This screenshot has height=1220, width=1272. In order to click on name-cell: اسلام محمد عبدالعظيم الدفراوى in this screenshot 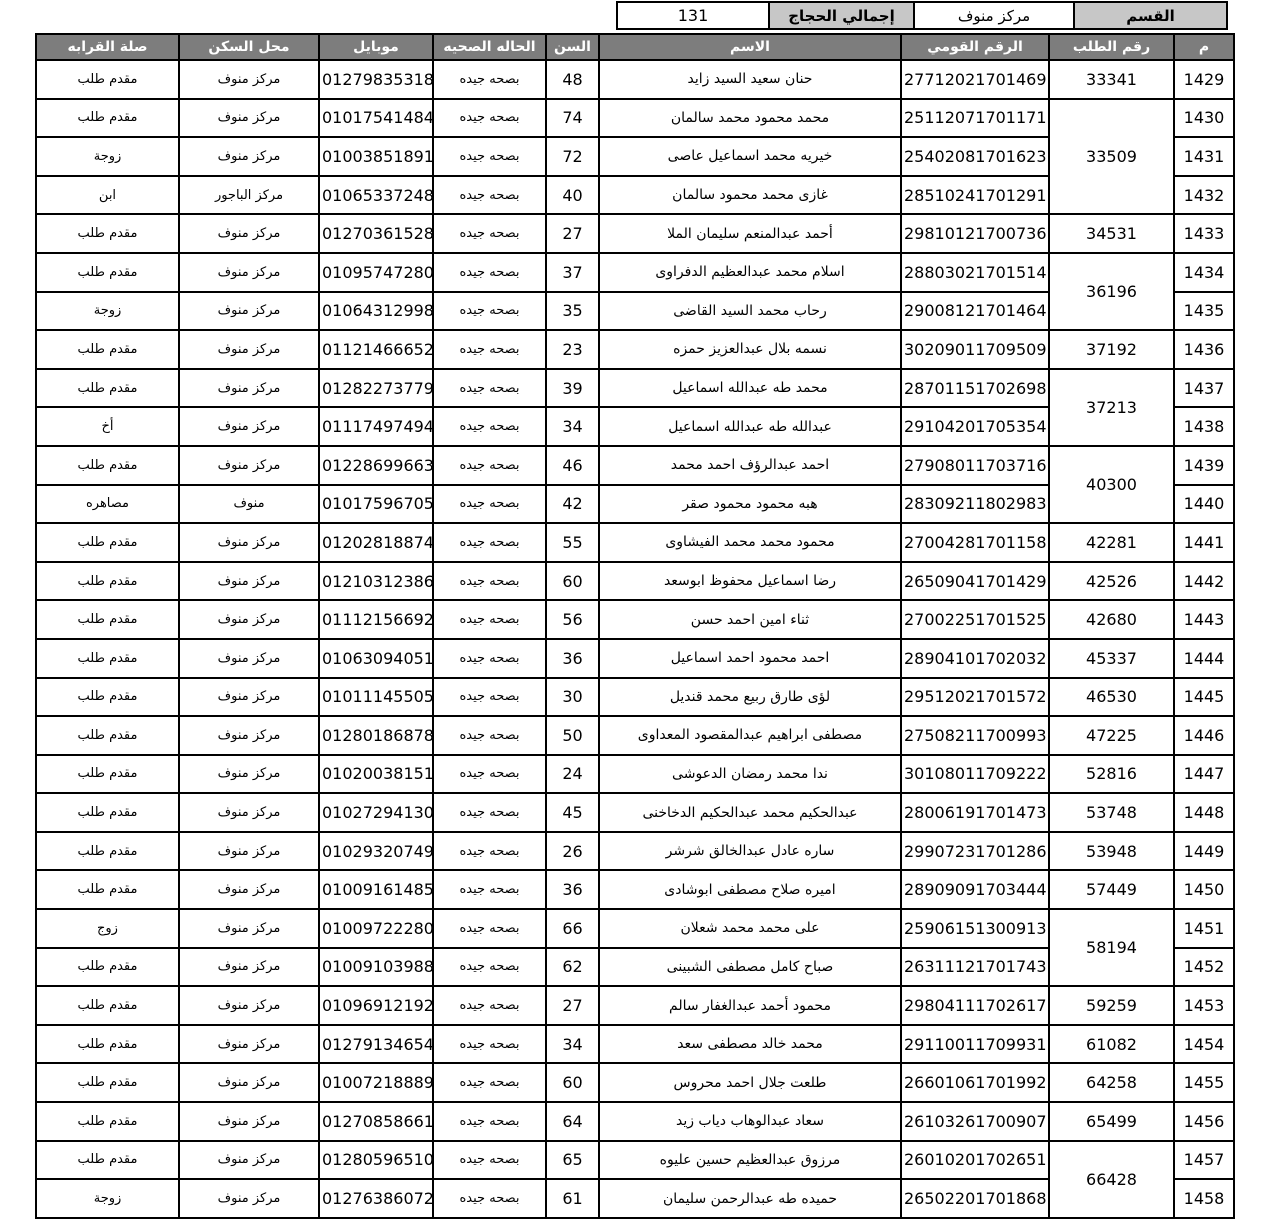, I will do `click(750, 272)`.